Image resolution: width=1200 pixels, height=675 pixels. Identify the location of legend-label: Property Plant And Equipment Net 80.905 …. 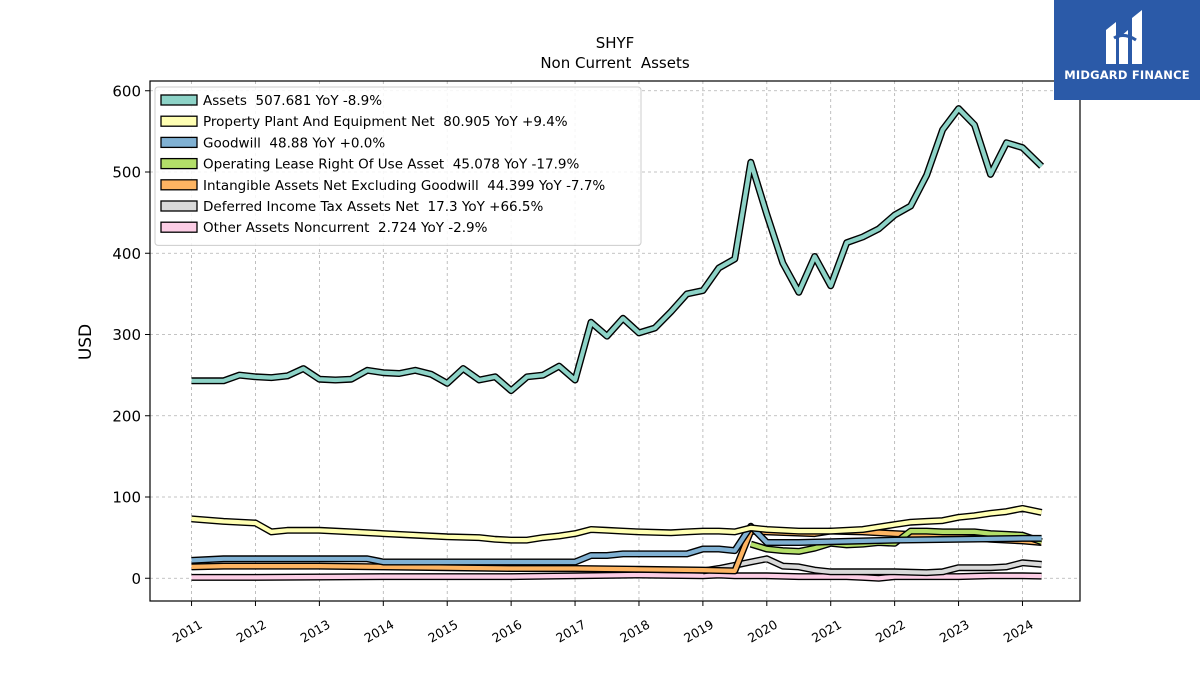
(385, 122).